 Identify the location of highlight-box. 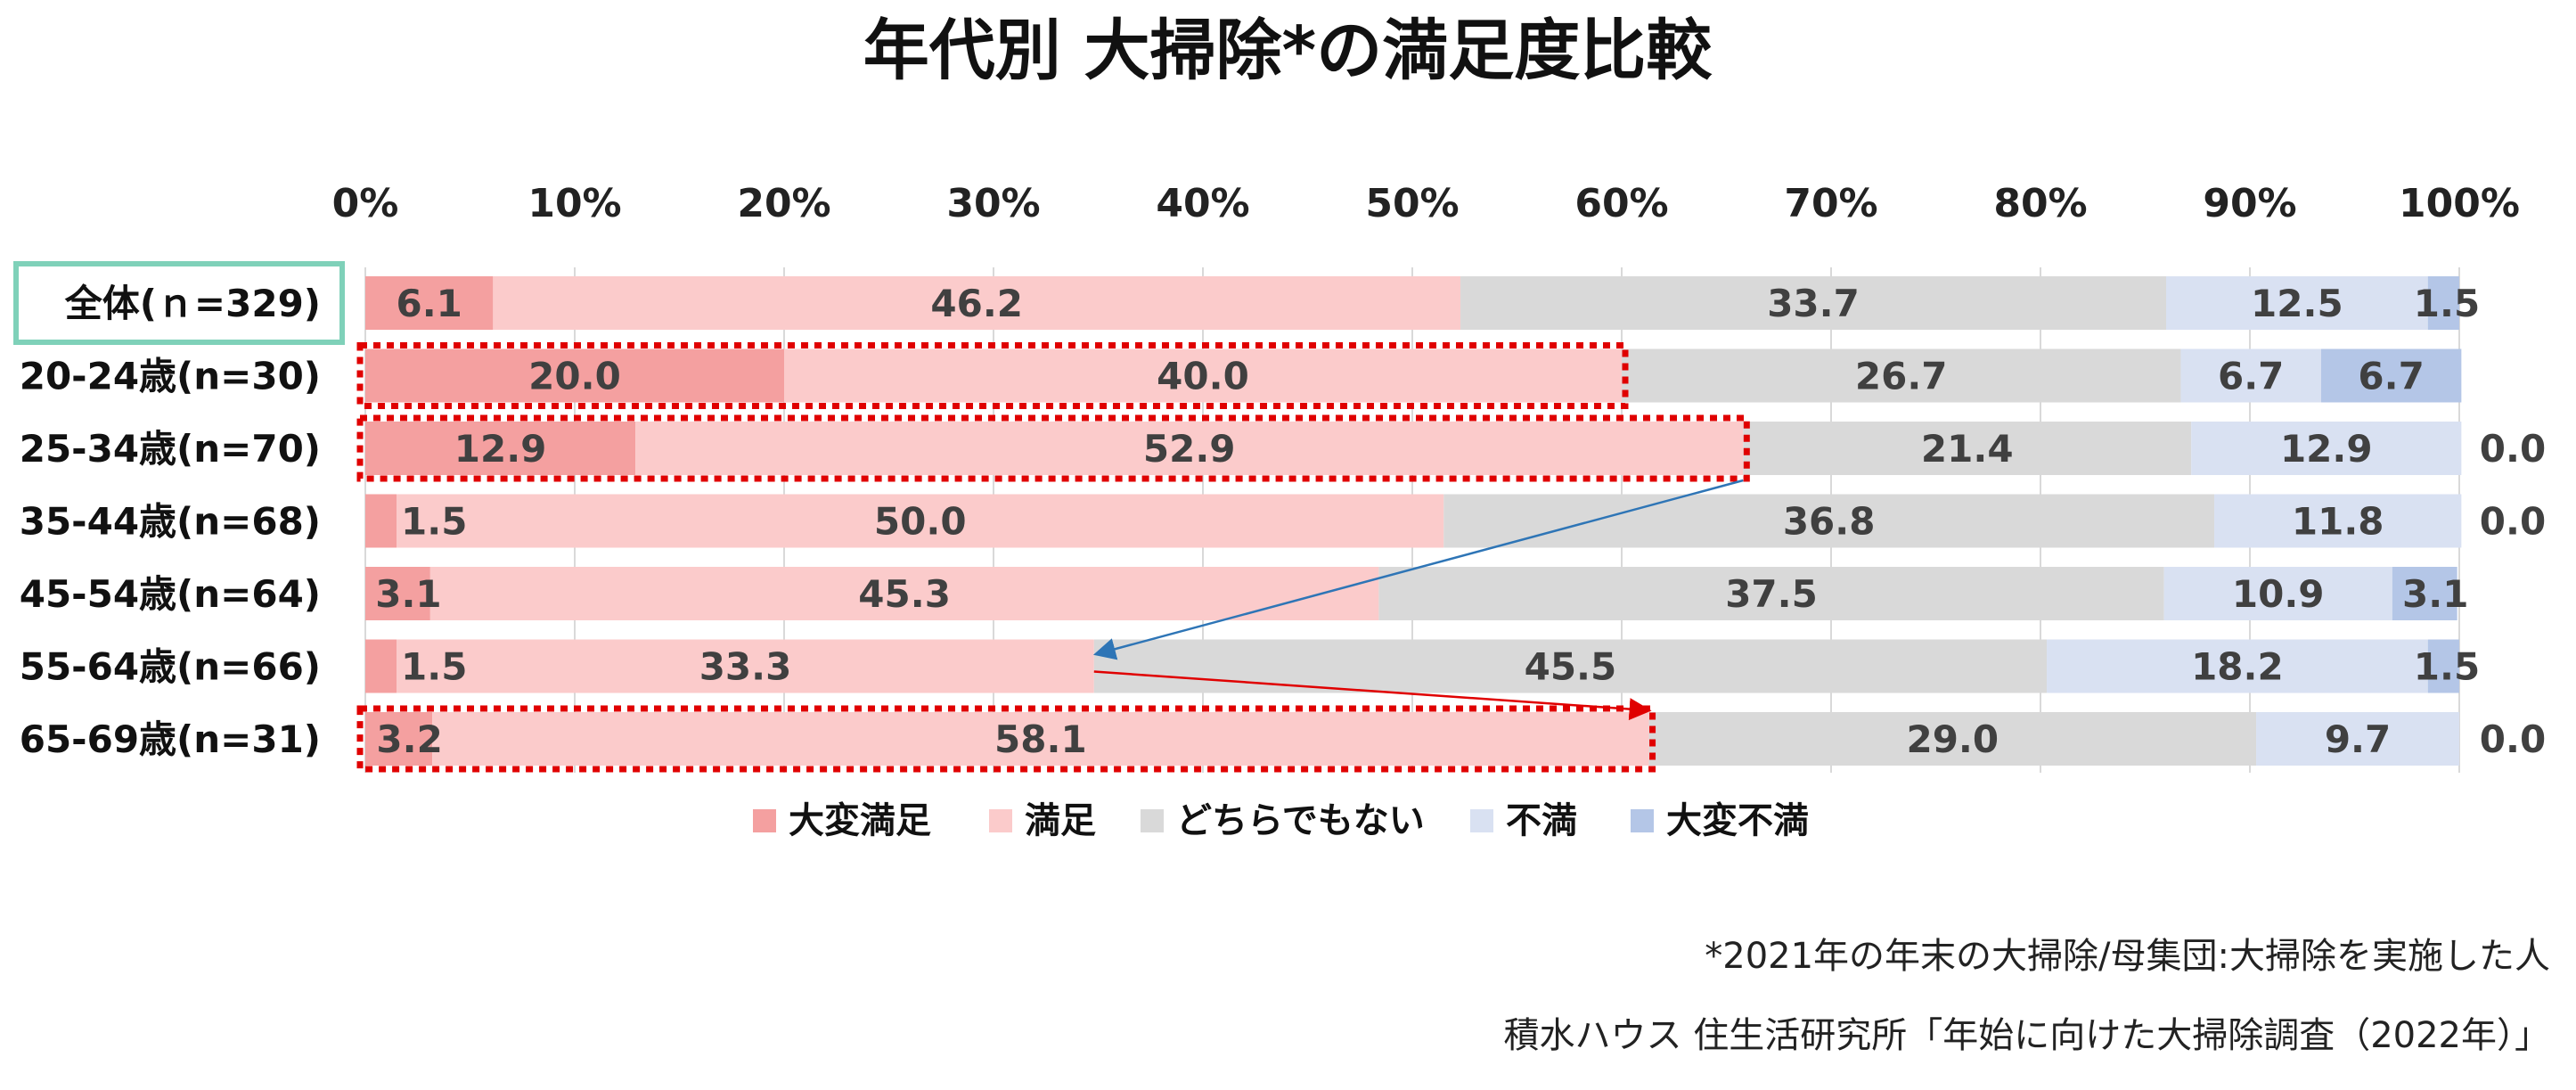
(179, 303).